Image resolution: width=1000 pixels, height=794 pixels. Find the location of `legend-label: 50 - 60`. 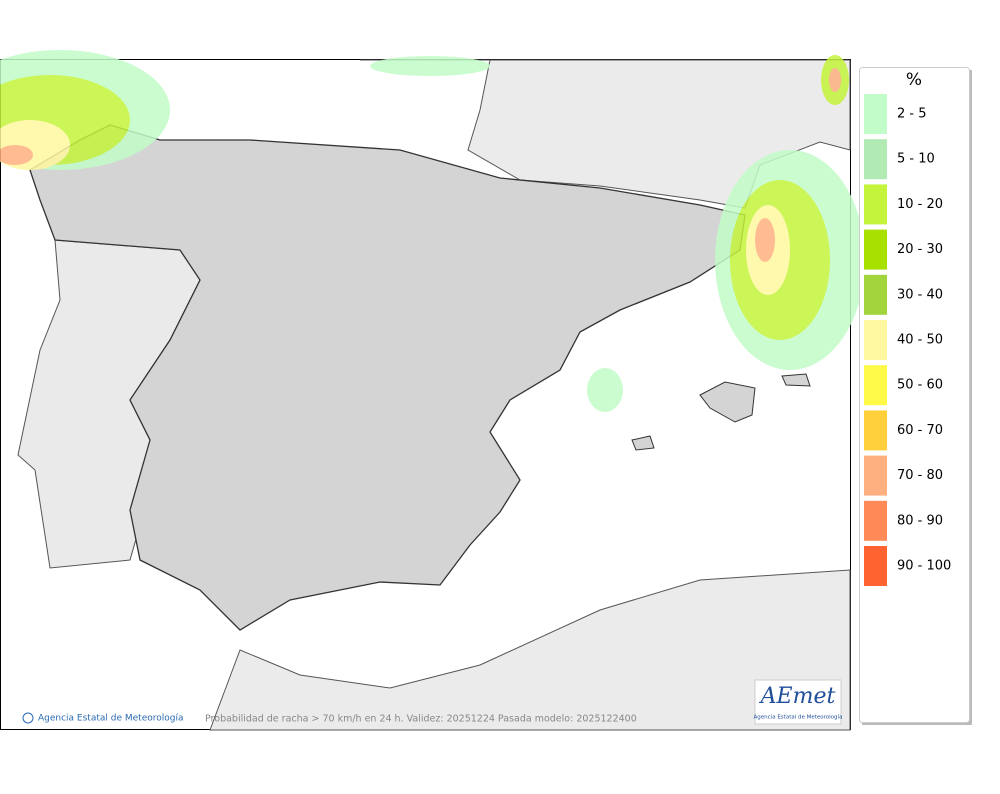

legend-label: 50 - 60 is located at coordinates (920, 385).